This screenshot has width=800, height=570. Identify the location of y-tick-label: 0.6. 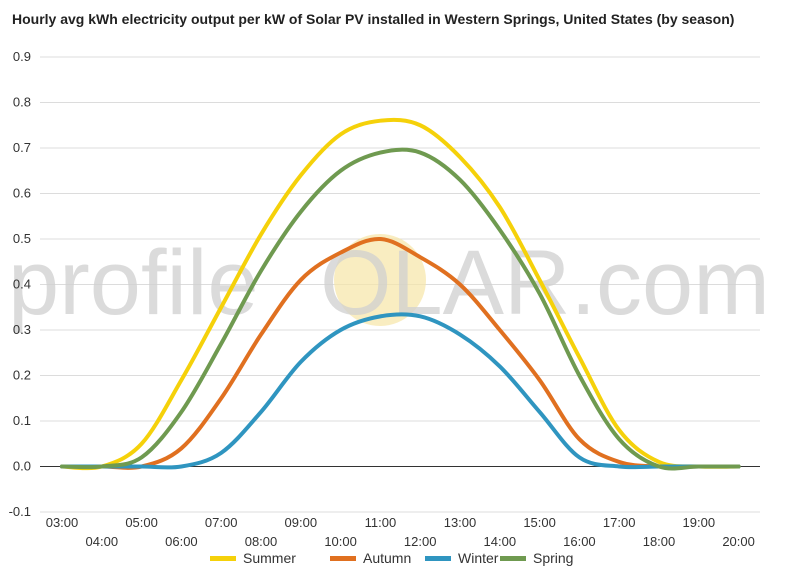
(22, 193).